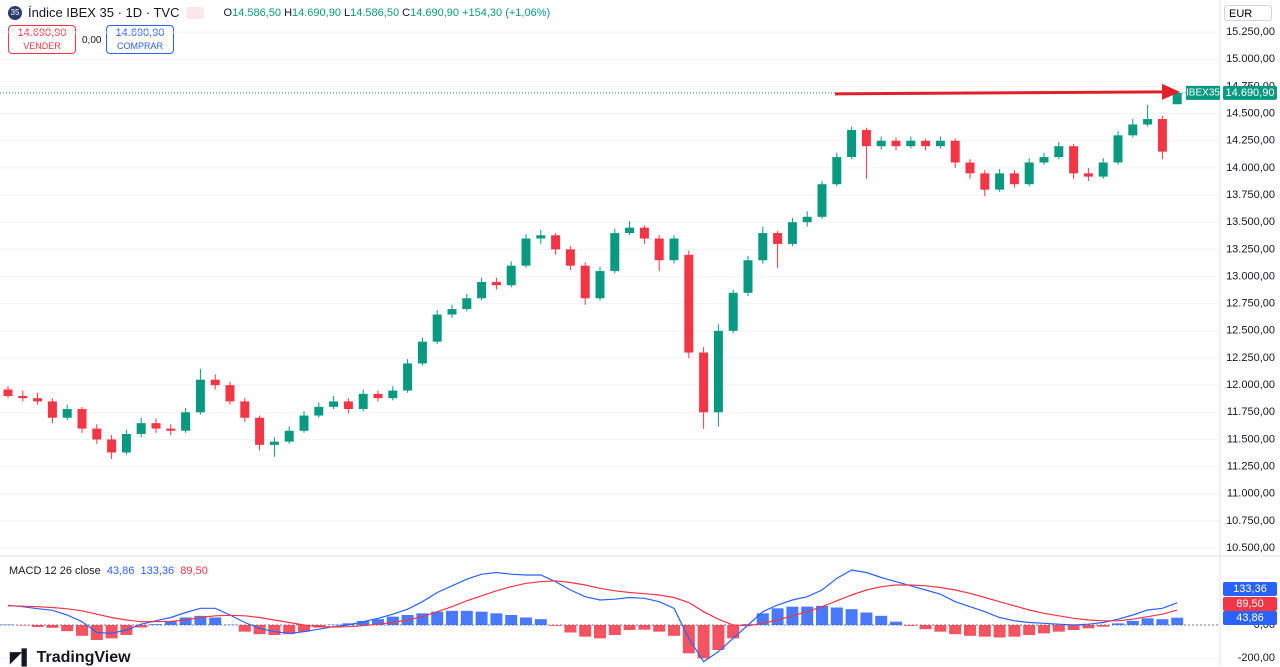 The height and width of the screenshot is (667, 1280). I want to click on y-tick-label: 11.750,00, so click(1251, 412).